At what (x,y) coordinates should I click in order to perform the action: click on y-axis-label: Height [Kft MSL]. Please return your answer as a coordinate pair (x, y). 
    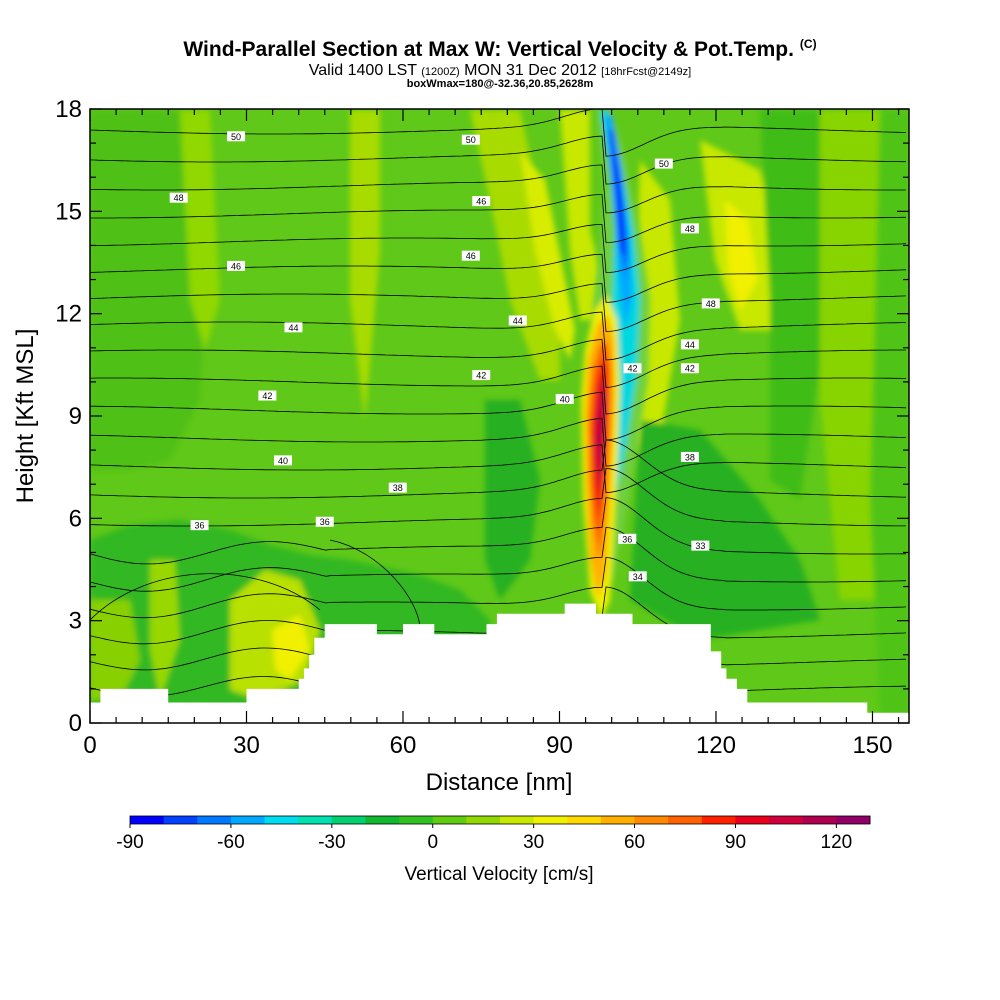
    Looking at the image, I should click on (25, 416).